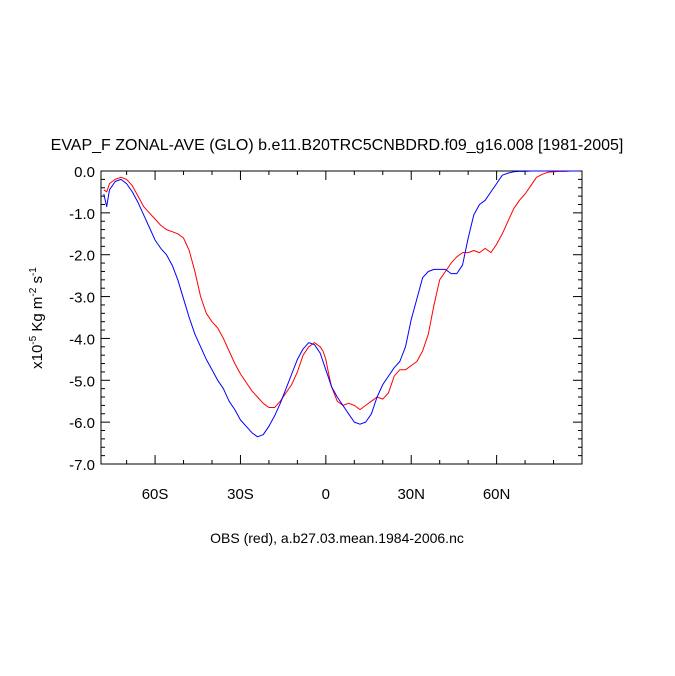 Image resolution: width=675 pixels, height=676 pixels. Describe the element at coordinates (37, 357) in the screenshot. I see `y-axis-label-main: x10` at that location.